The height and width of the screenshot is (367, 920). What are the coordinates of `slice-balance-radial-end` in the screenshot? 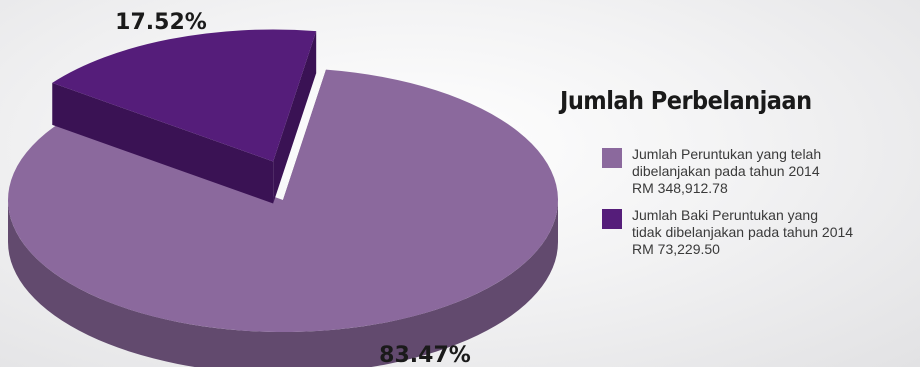 It's located at (295, 117).